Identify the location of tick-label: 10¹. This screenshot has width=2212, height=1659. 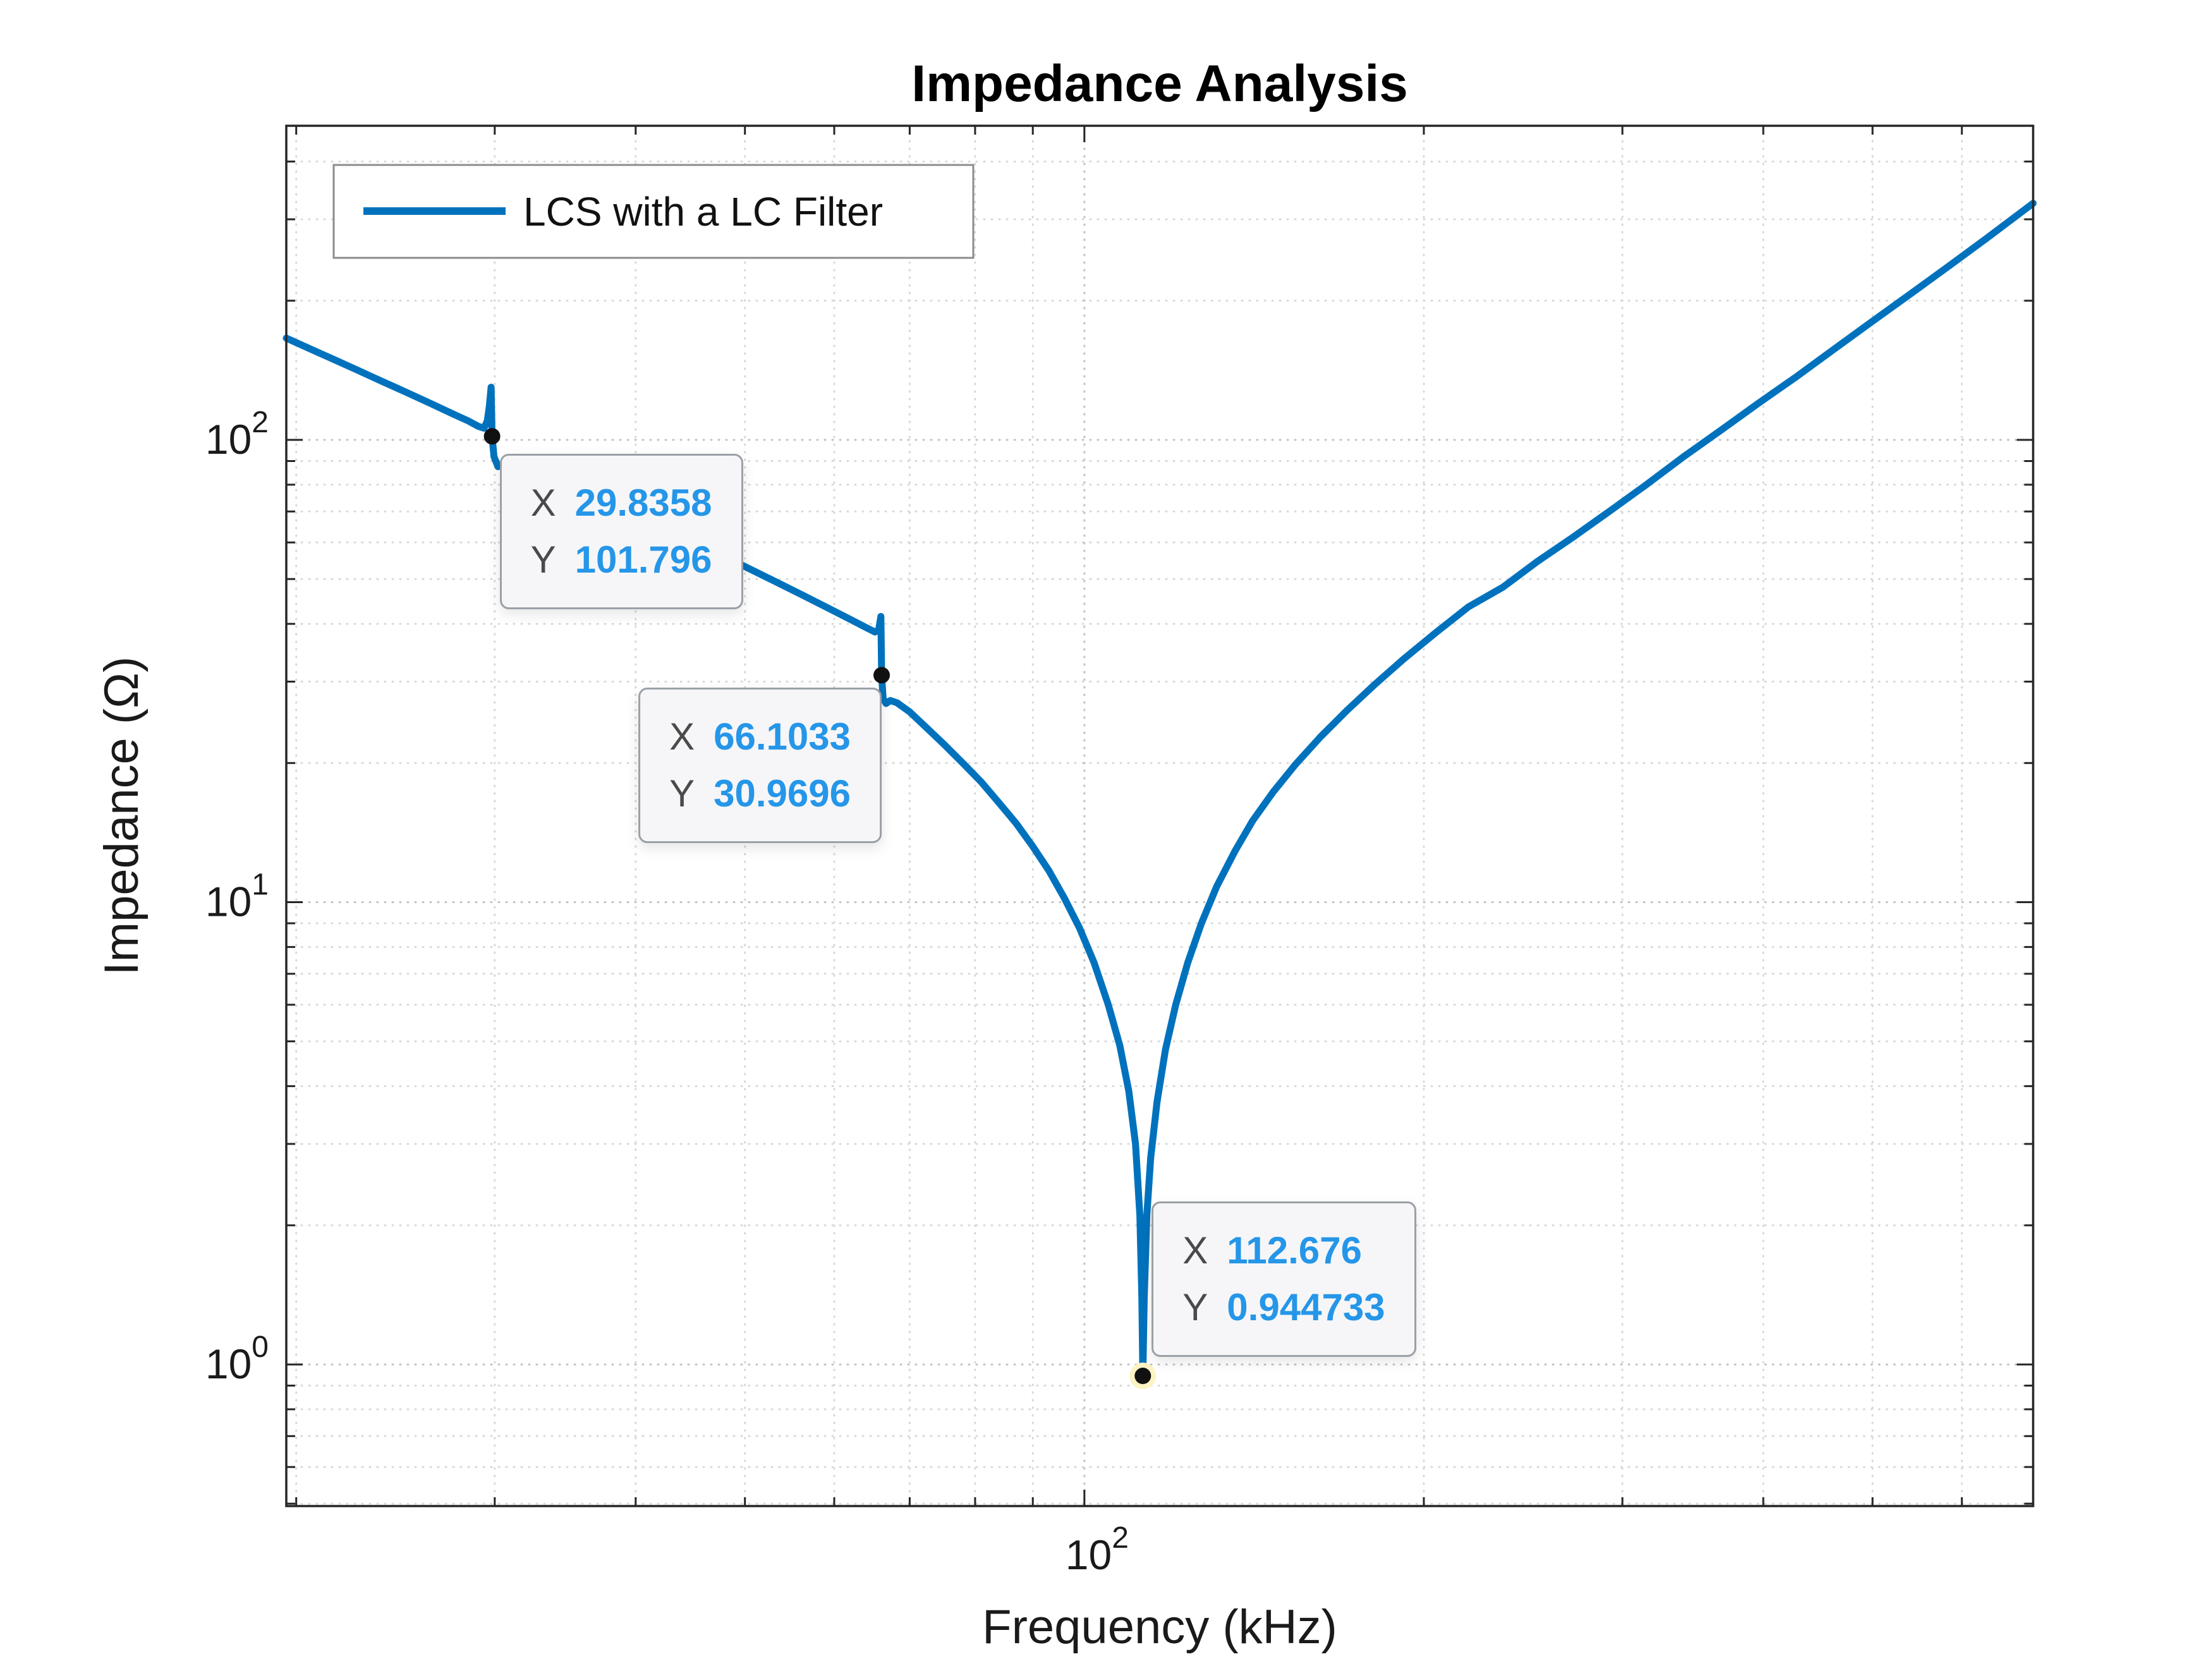
(237, 896).